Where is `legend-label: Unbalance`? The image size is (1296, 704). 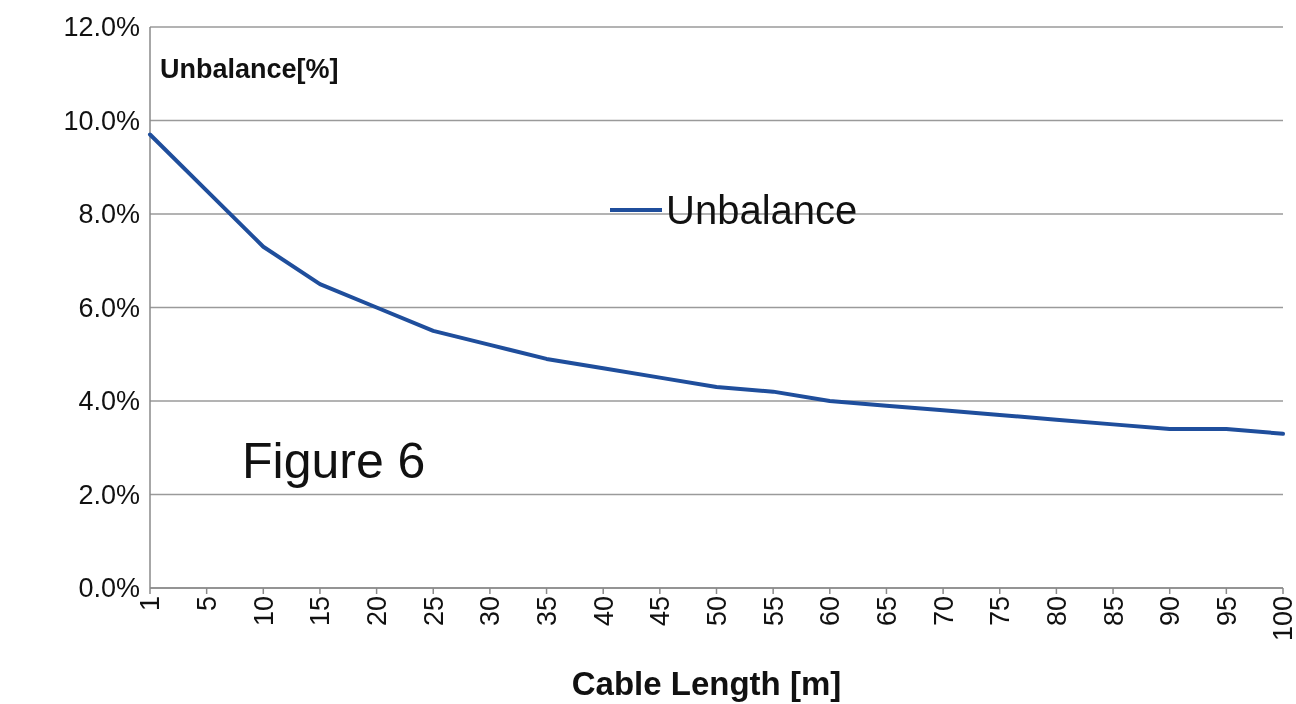
legend-label: Unbalance is located at coordinates (762, 210).